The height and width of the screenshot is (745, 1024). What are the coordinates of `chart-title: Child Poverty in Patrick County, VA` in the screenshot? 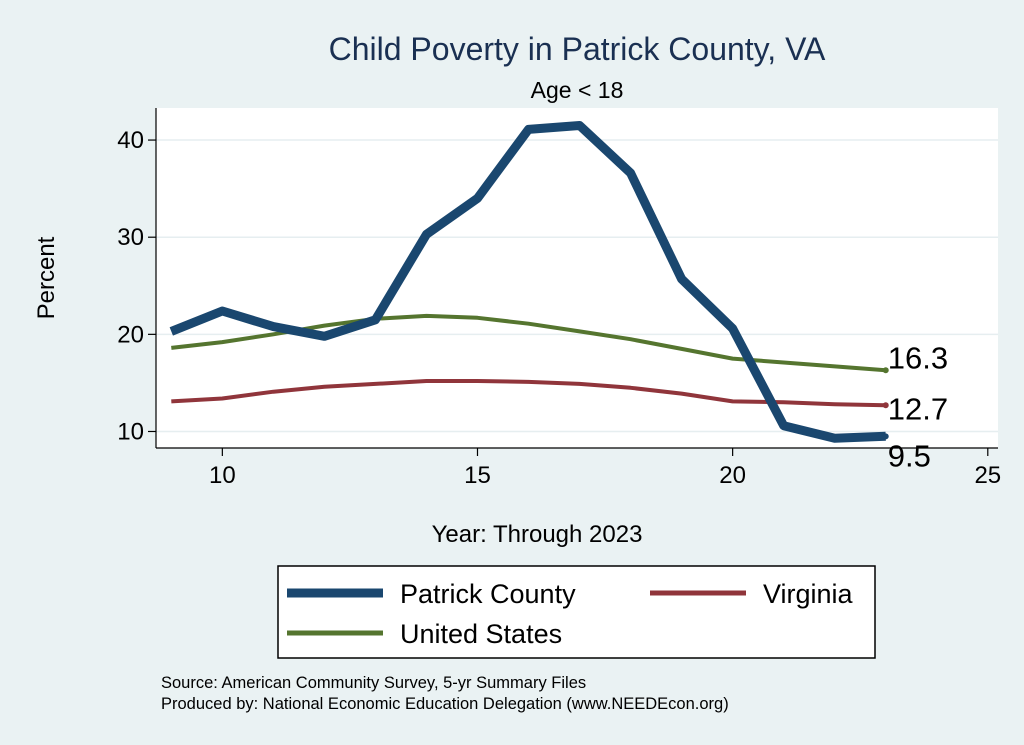 It's located at (577, 49).